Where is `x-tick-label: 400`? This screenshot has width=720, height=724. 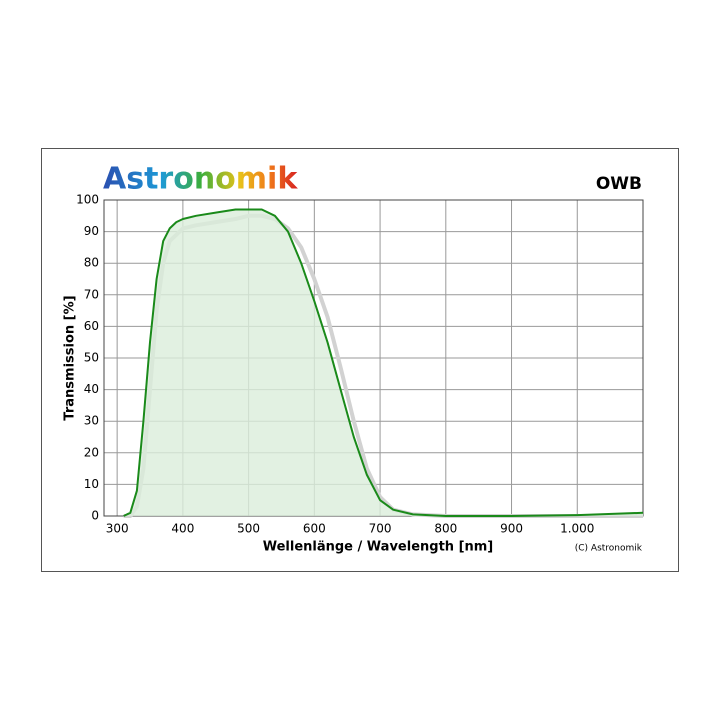
x-tick-label: 400 is located at coordinates (182, 529).